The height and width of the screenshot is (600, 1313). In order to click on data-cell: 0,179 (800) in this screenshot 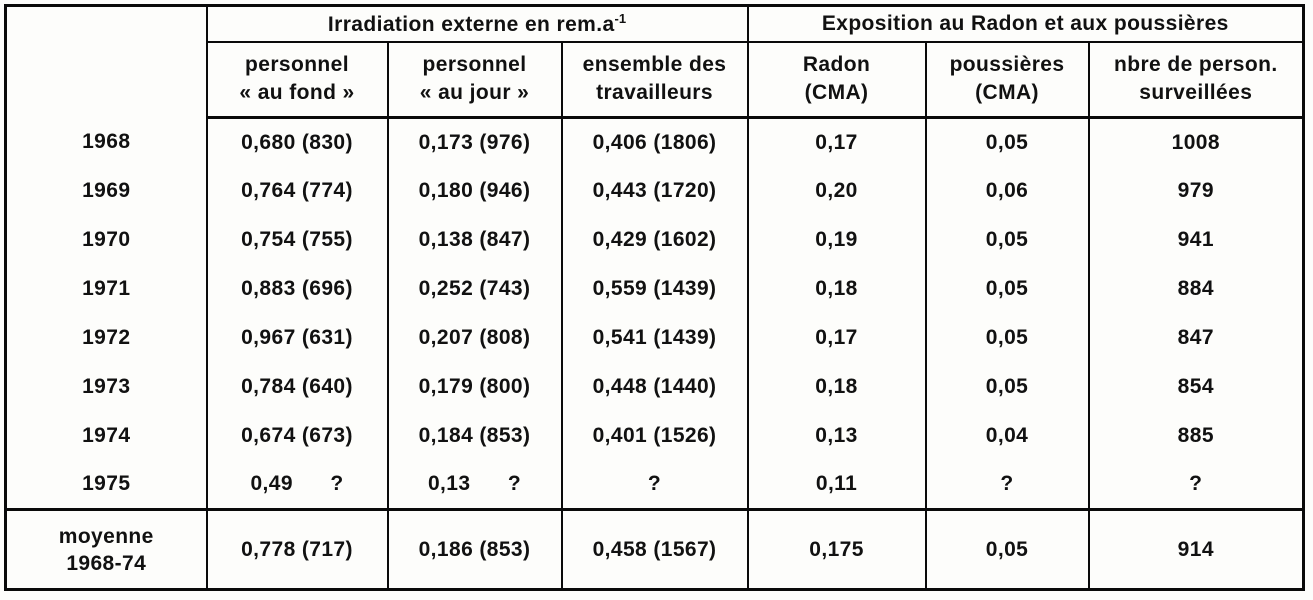, I will do `click(474, 387)`.